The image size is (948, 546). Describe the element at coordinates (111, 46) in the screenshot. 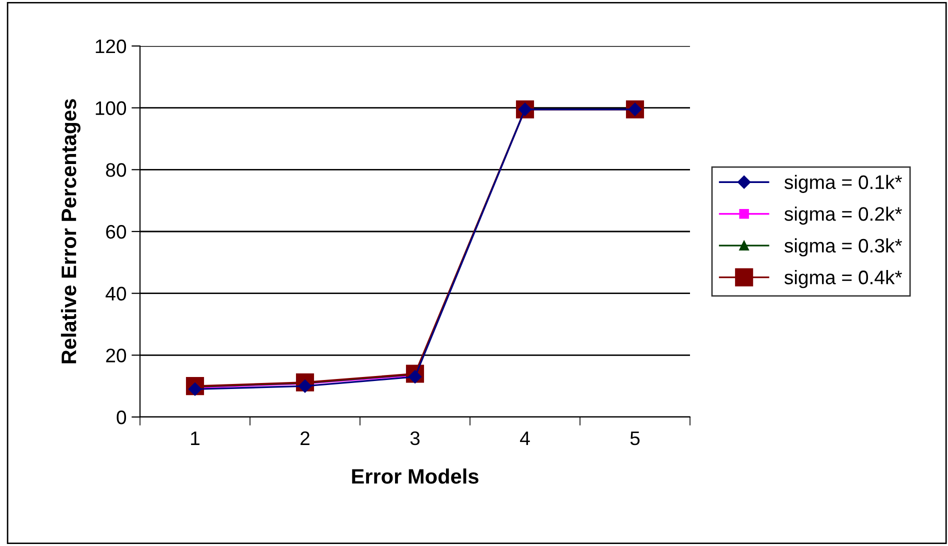

I see `y-tick-label: 120` at that location.